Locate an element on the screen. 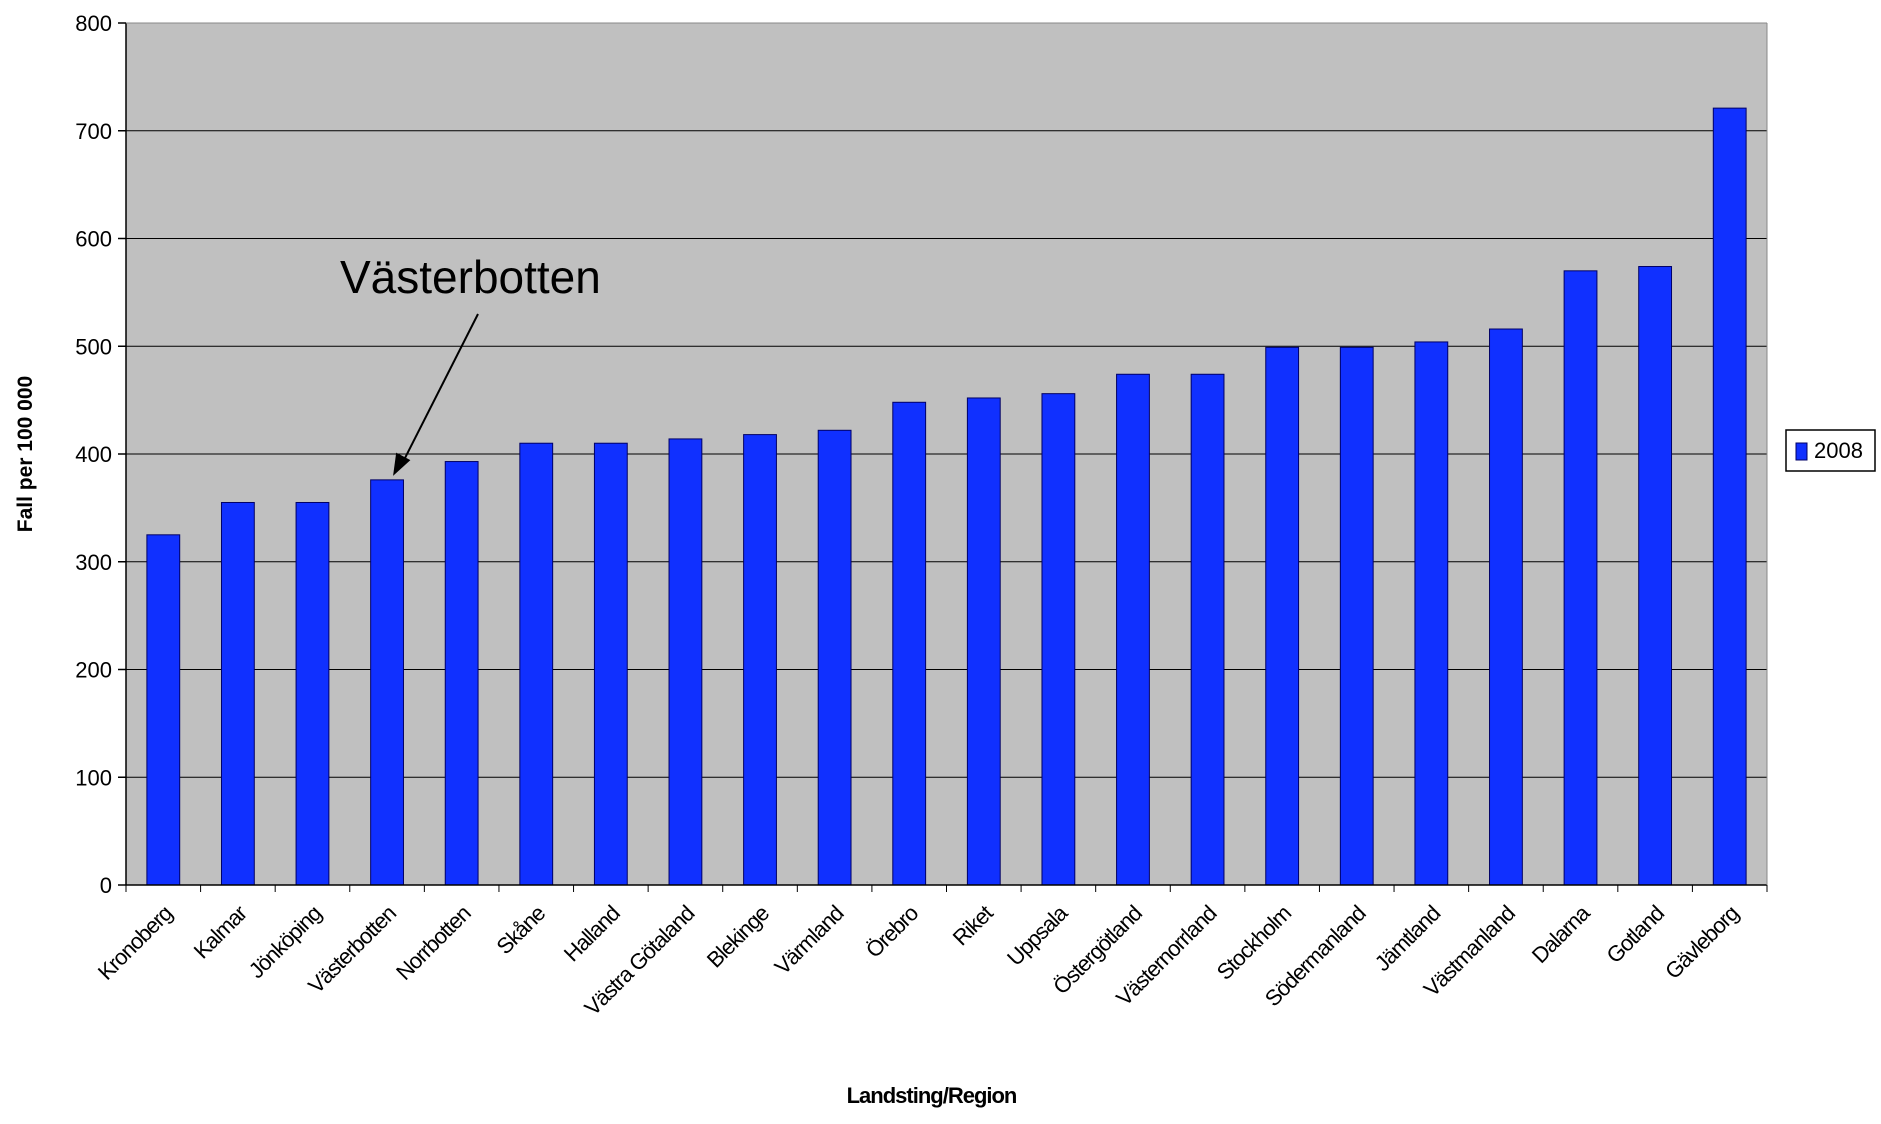 Image resolution: width=1881 pixels, height=1124 pixels. legend-swatch is located at coordinates (1801, 451).